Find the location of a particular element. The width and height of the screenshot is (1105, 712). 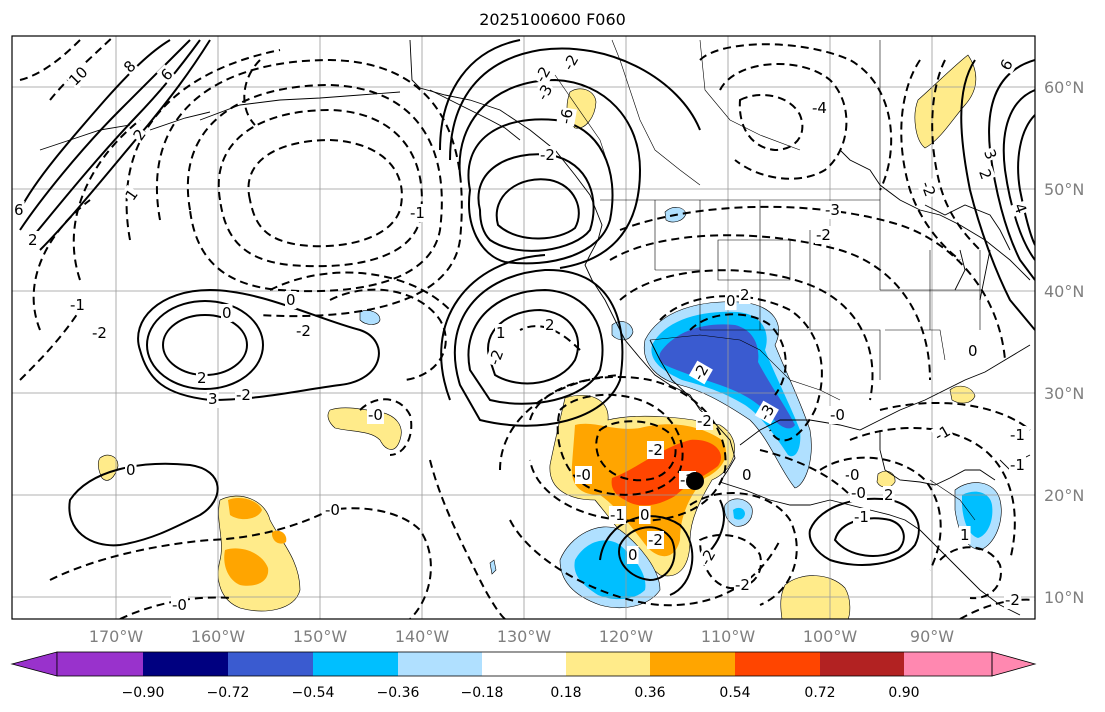

contour-label: -4 is located at coordinates (819, 108).